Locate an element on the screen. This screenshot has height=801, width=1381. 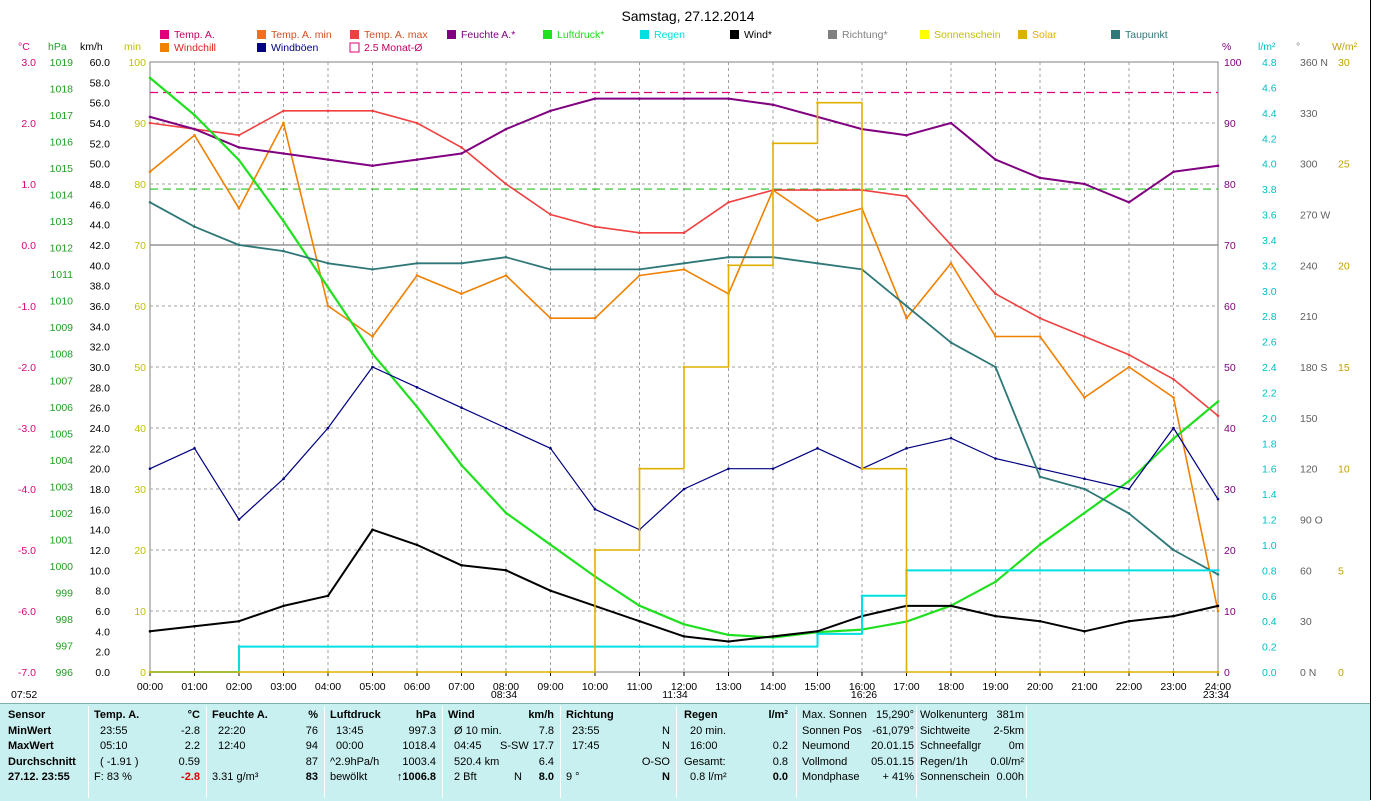
temp-max-time: 05:10 is located at coordinates (114, 746).